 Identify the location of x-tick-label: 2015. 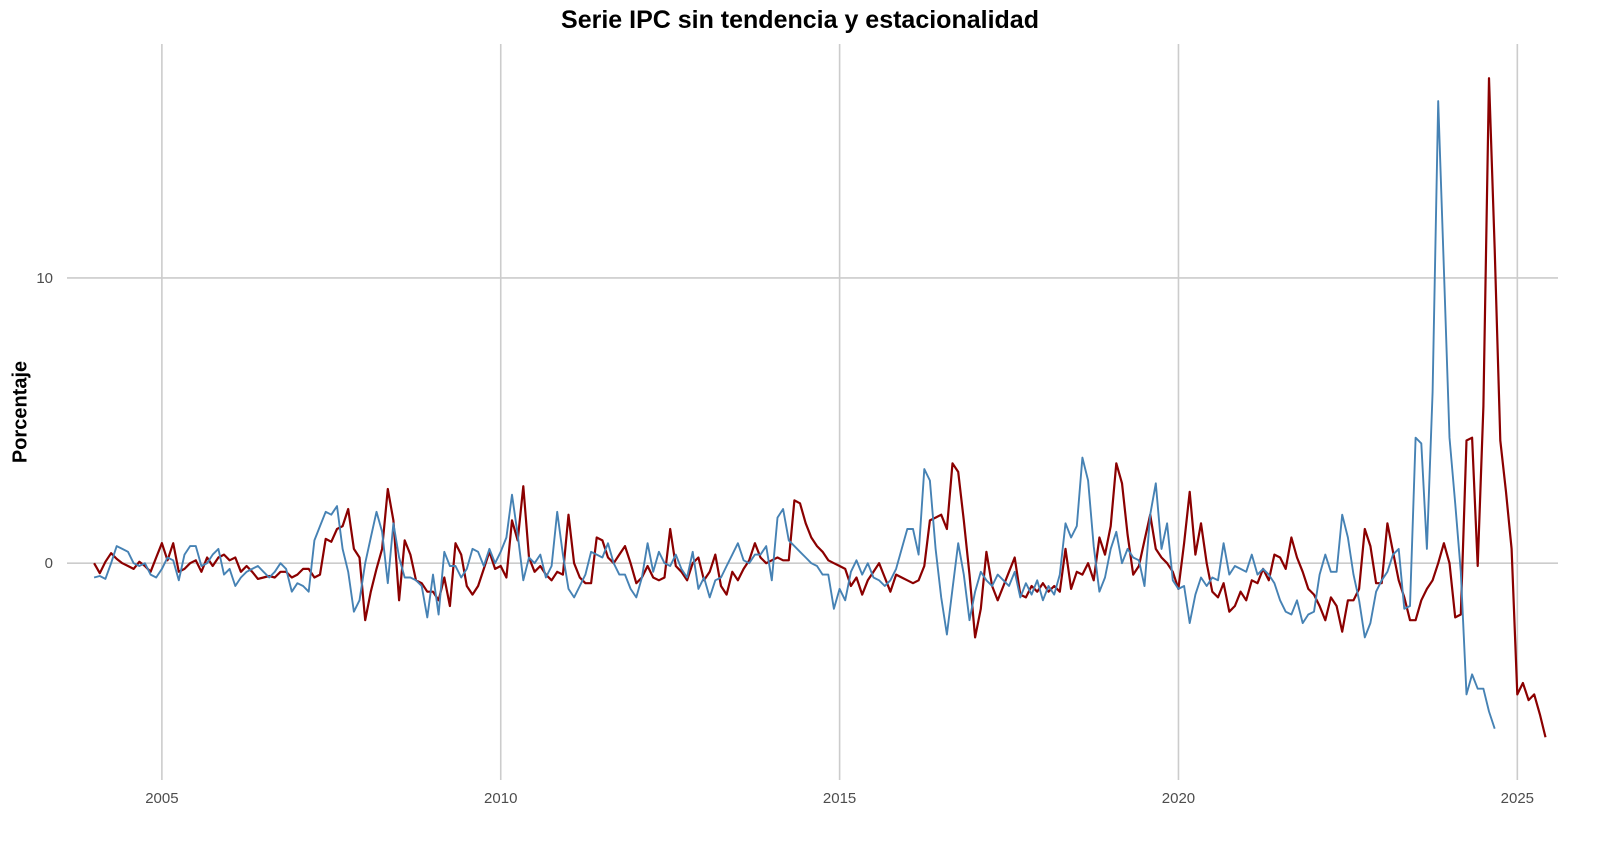
(839, 798).